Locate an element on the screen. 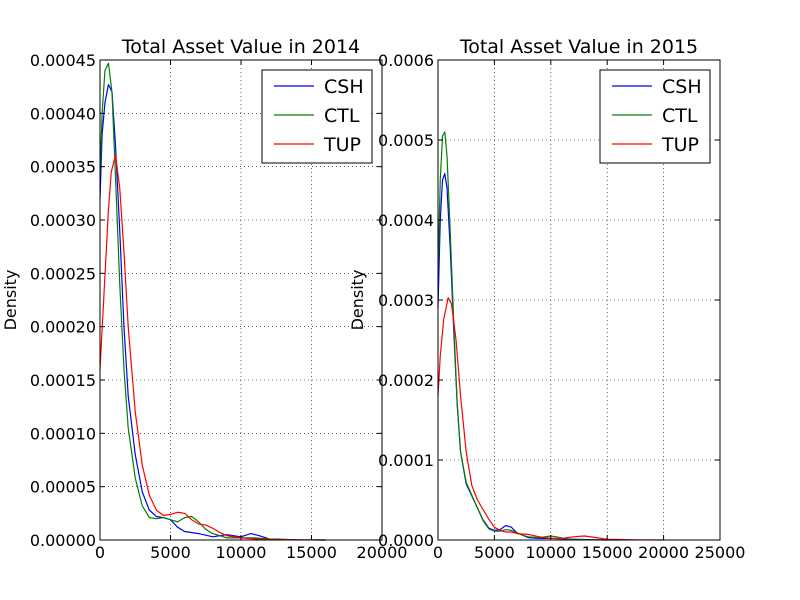 This screenshot has width=800, height=600. y-tick-label: 0.0004 is located at coordinates (406, 220).